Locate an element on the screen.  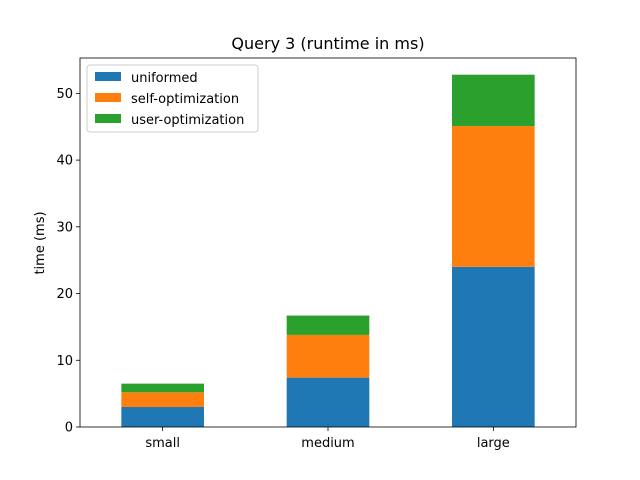
bar-medium-uniformed is located at coordinates (328, 402).